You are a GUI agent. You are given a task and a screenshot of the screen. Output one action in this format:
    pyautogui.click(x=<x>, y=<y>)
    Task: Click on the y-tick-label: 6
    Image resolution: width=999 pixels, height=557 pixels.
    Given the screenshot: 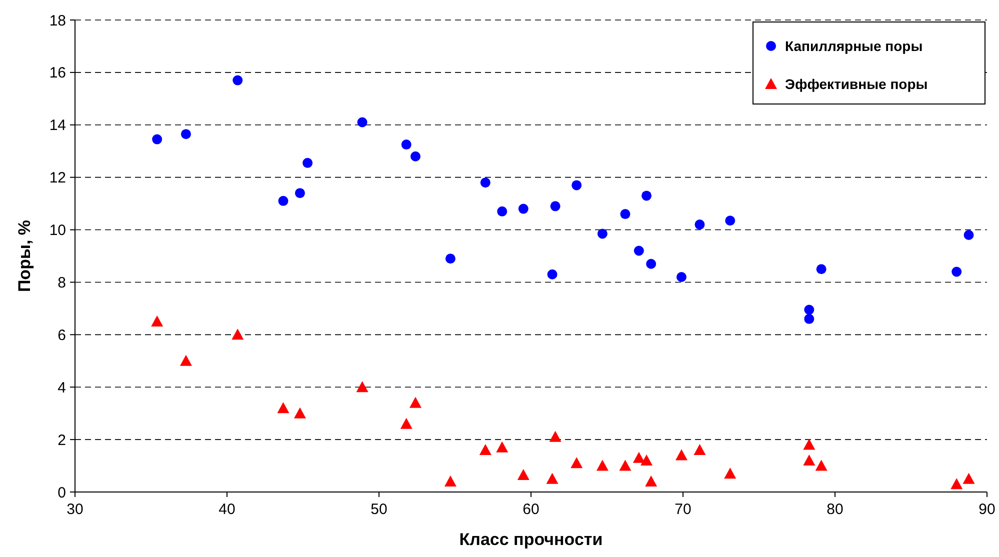 What is the action you would take?
    pyautogui.click(x=62, y=335)
    